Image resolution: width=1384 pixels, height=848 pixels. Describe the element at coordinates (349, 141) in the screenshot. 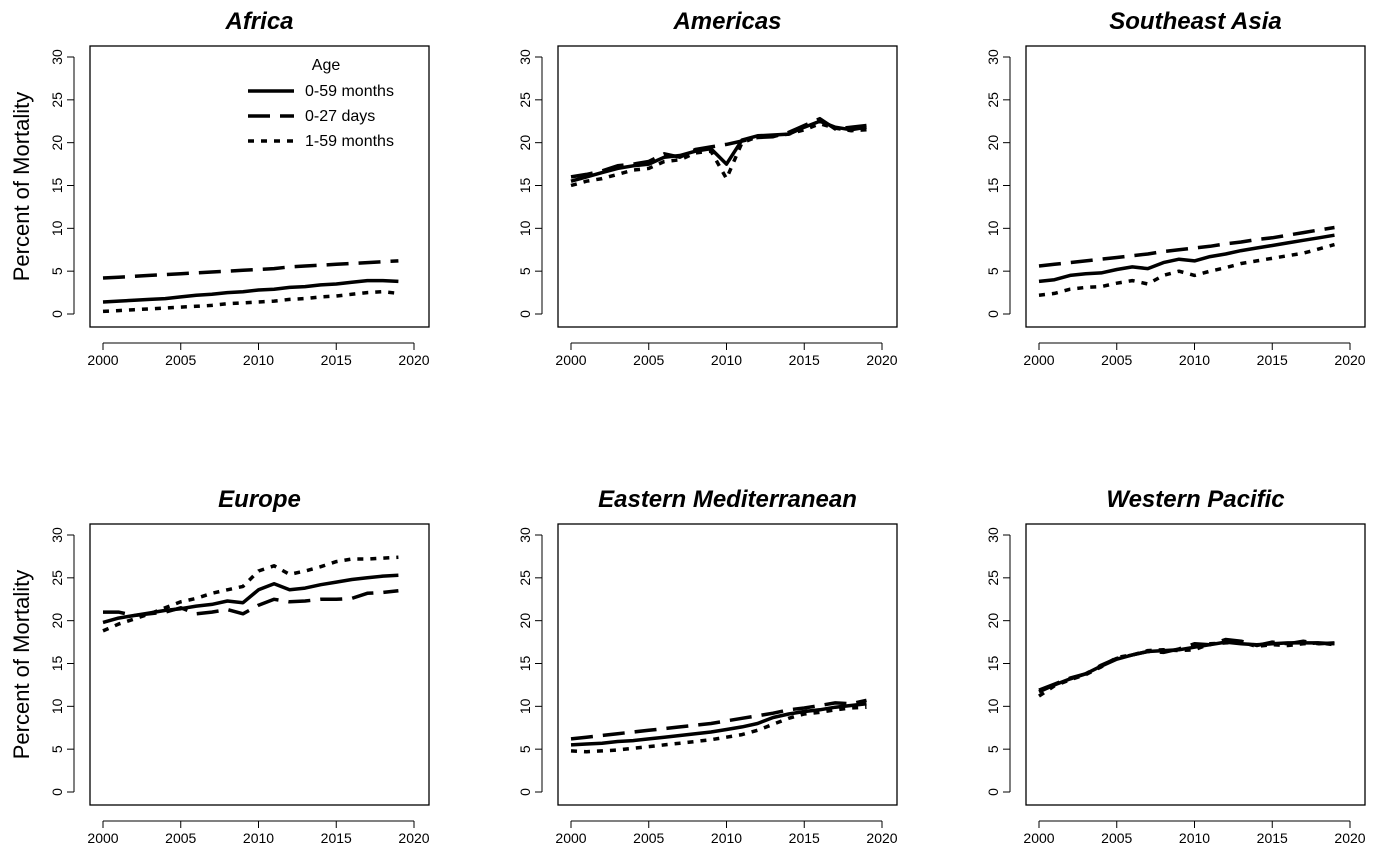

I see `legend-label: 1-59 months` at that location.